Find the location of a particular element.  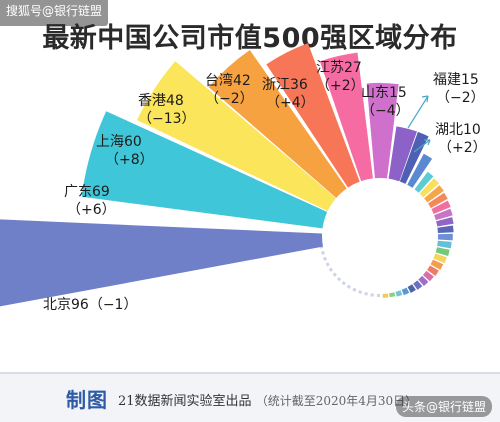

footer-note: （统计截至2020年4月30日） is located at coordinates (336, 401).